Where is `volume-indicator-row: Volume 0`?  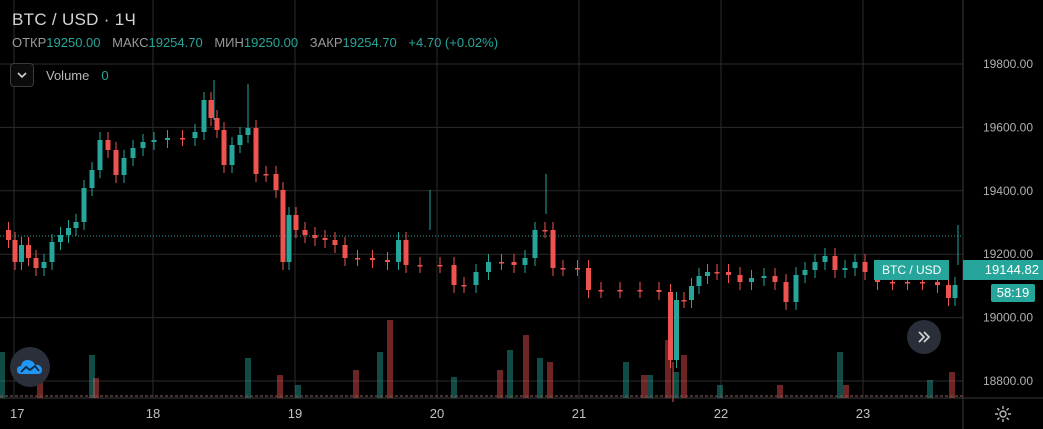 volume-indicator-row: Volume 0 is located at coordinates (59, 75).